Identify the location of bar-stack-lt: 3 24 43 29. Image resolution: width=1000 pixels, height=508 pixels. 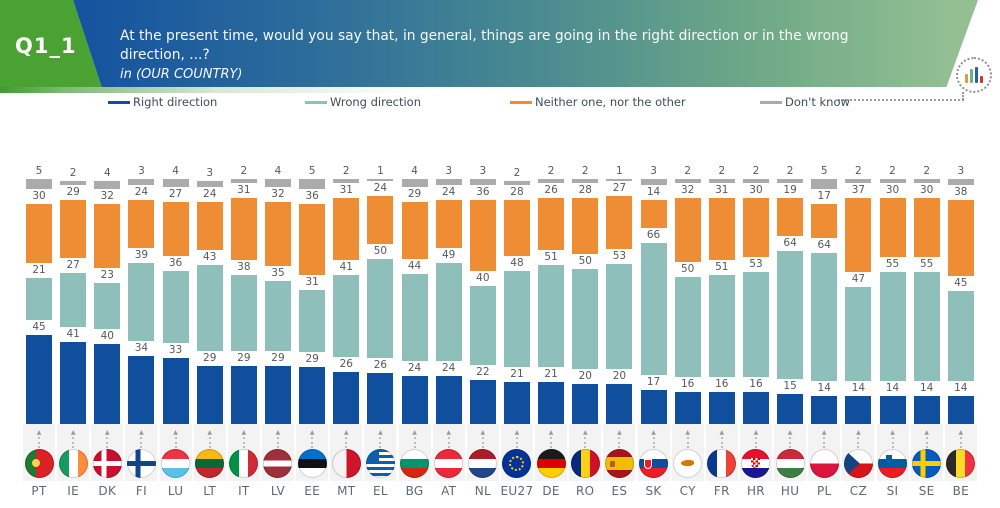
(210, 294).